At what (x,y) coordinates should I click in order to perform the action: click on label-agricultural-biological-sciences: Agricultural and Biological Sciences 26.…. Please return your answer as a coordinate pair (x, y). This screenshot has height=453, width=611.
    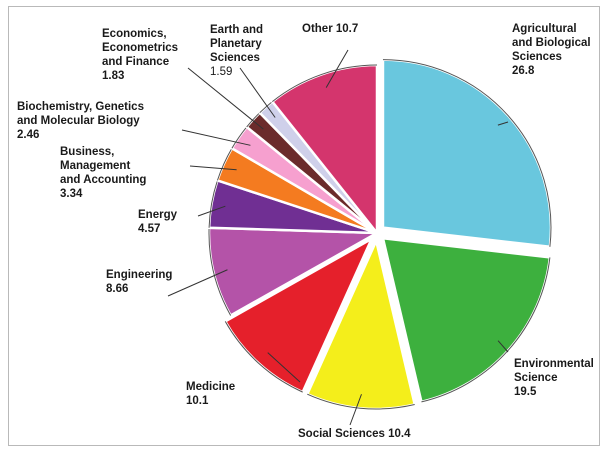
    Looking at the image, I should click on (551, 50).